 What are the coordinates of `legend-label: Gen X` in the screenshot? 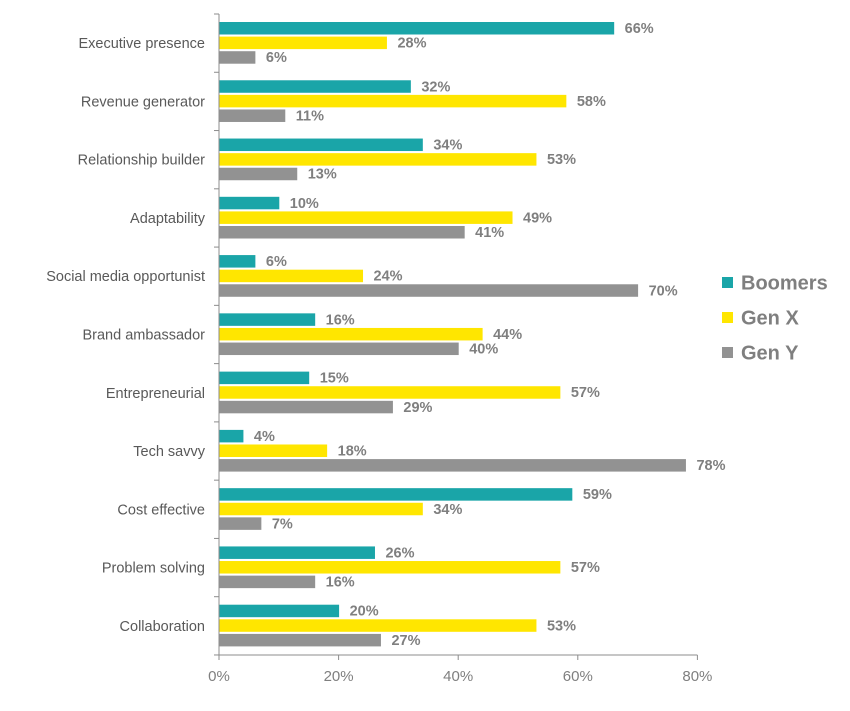 It's located at (770, 319).